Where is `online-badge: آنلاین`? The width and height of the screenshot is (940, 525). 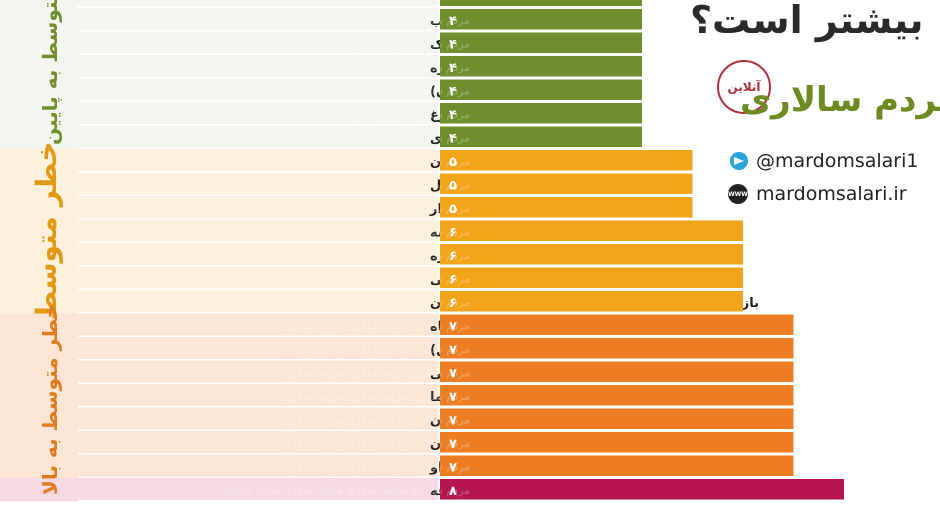 online-badge: آنلاین is located at coordinates (744, 87).